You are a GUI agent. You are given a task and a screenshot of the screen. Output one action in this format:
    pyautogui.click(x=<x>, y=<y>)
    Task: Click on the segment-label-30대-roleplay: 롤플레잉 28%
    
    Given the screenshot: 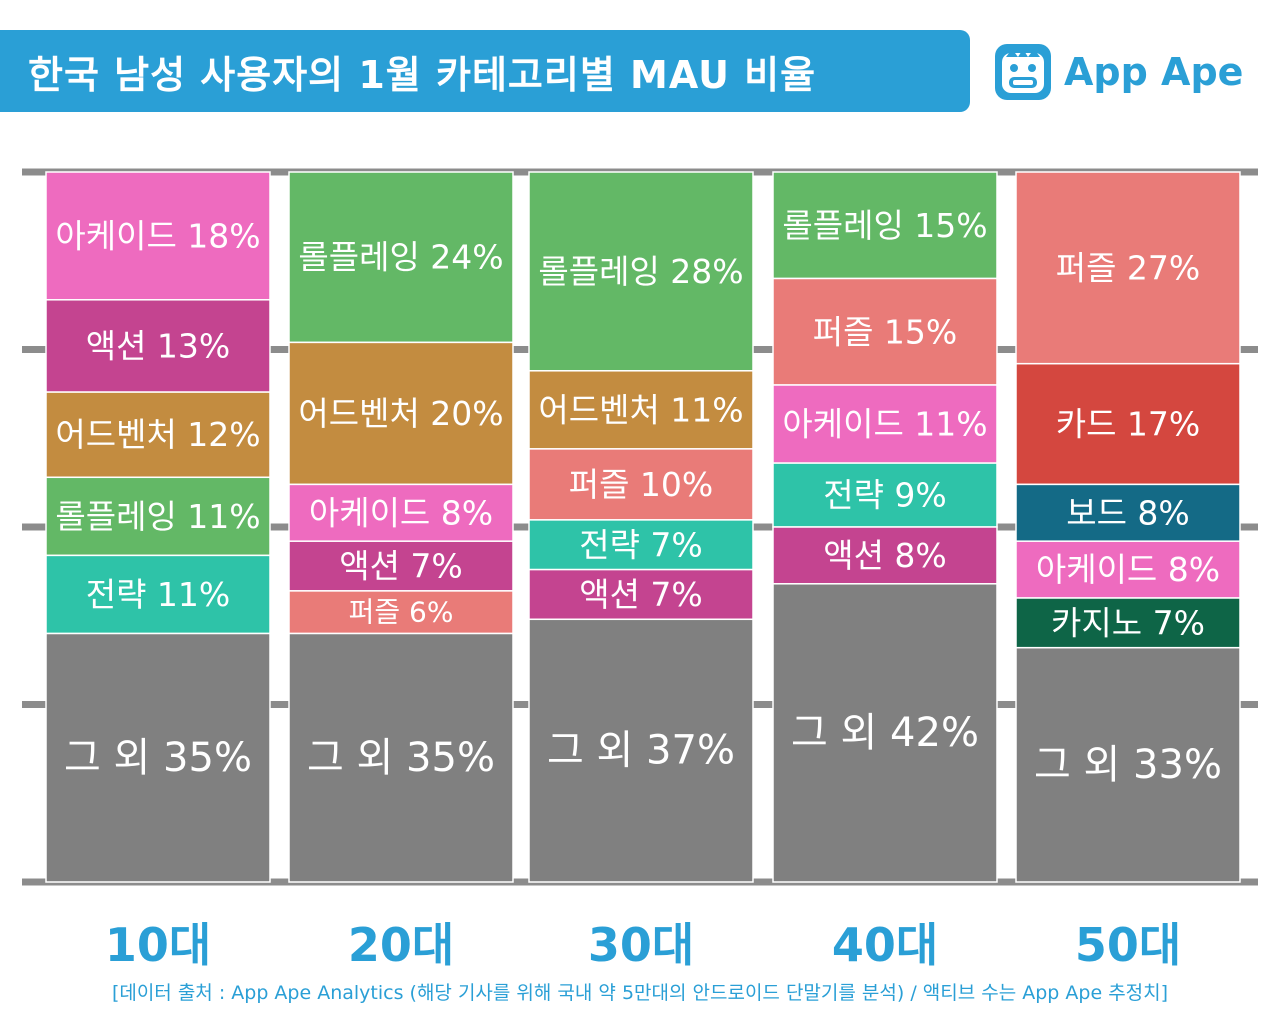 What is the action you would take?
    pyautogui.click(x=640, y=271)
    